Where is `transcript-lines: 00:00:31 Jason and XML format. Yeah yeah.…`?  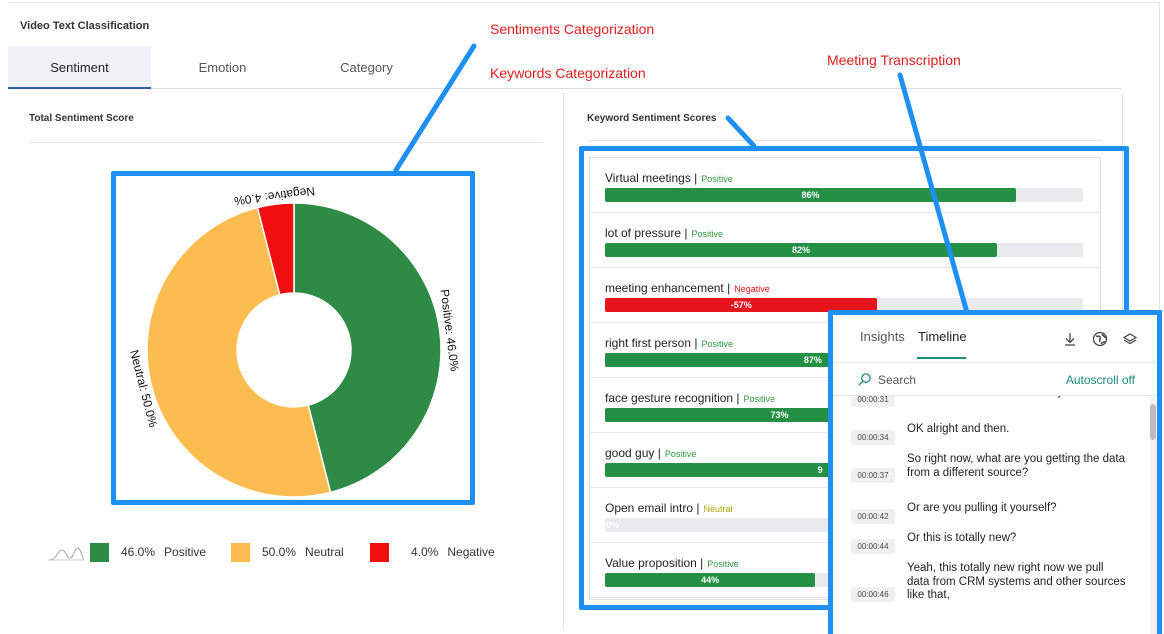
transcript-lines: 00:00:31 Jason and XML format. Yeah yeah.… is located at coordinates (992, 515).